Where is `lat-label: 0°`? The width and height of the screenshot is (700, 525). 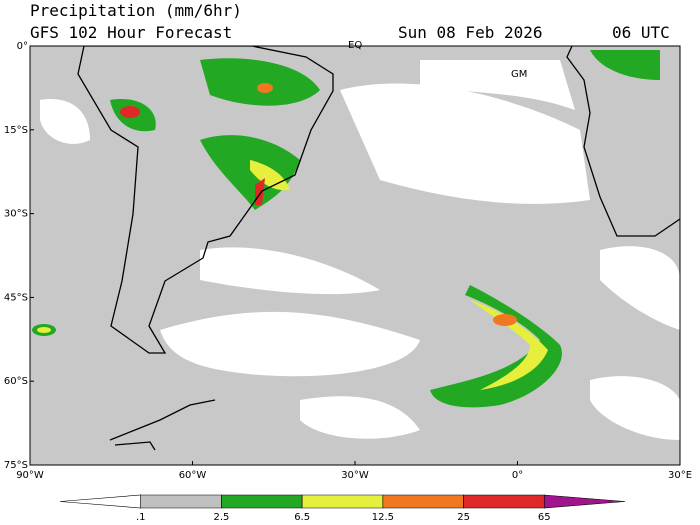
lat-label: 0° is located at coordinates (22, 46).